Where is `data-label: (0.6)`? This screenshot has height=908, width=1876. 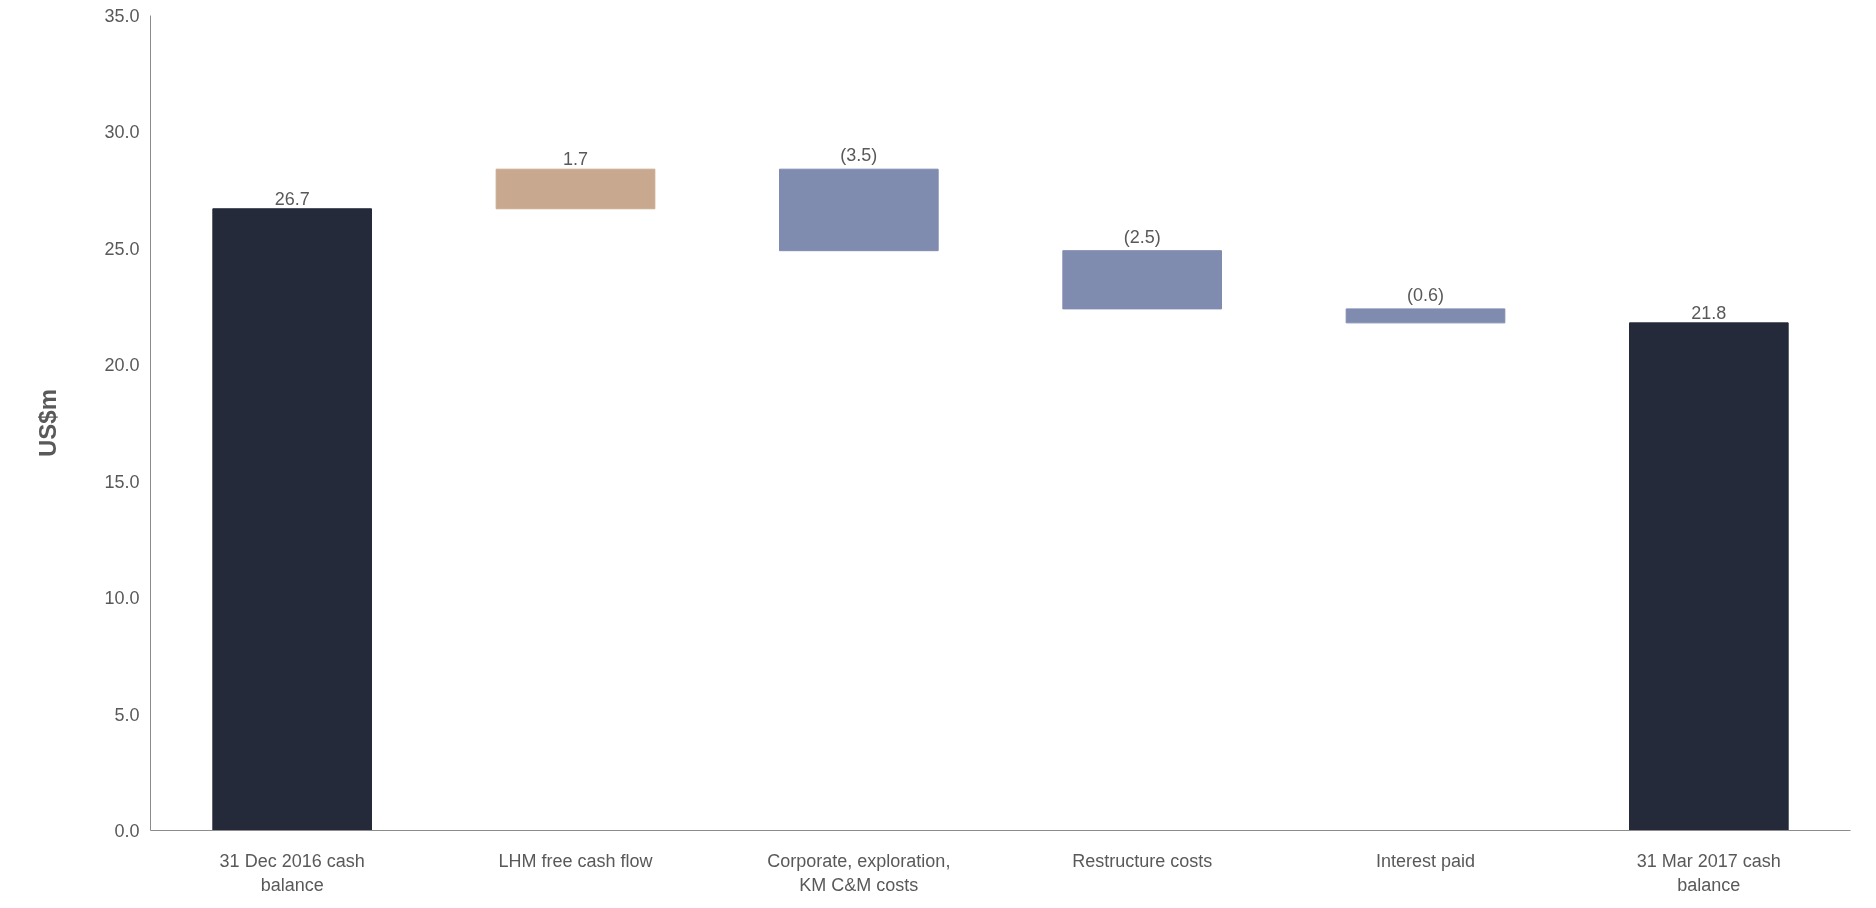 data-label: (0.6) is located at coordinates (1425, 294).